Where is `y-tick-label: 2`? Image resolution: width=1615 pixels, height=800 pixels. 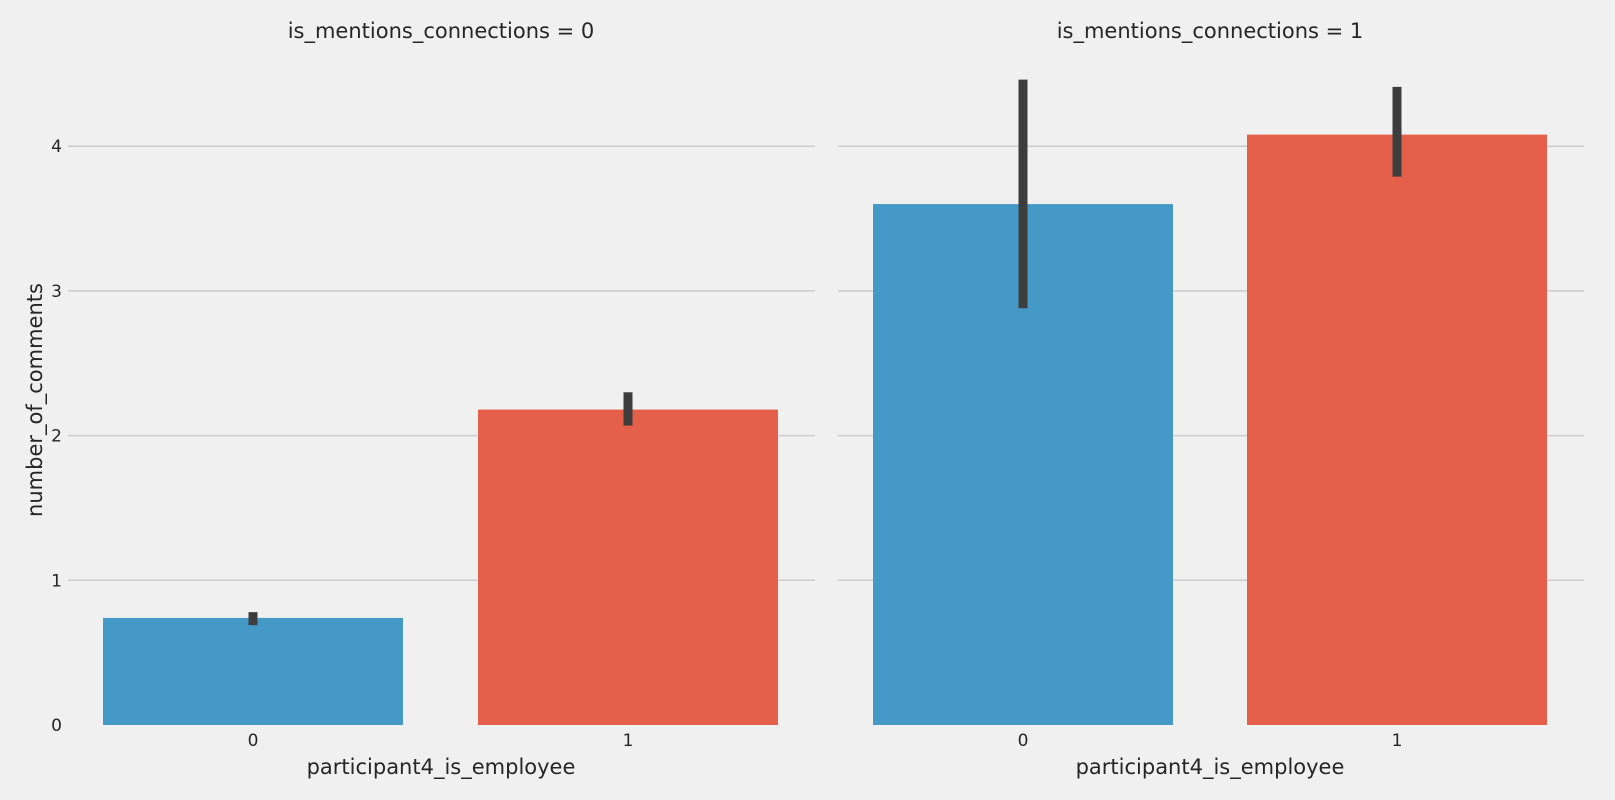
y-tick-label: 2 is located at coordinates (56, 437).